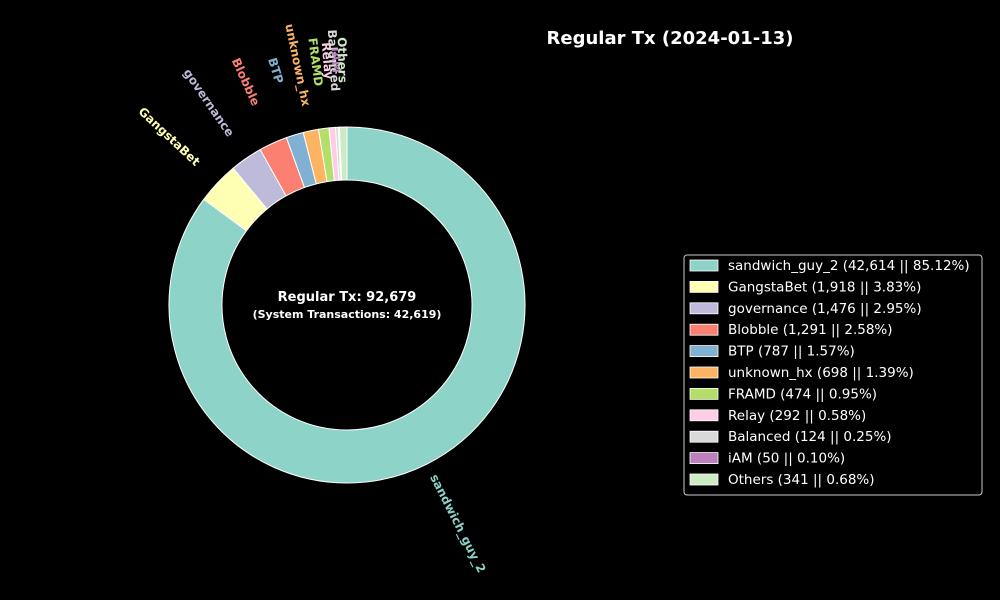 This screenshot has width=1000, height=600. What do you see at coordinates (786, 459) in the screenshot?
I see `legend-entry: iAM (50 || 0.10%)` at bounding box center [786, 459].